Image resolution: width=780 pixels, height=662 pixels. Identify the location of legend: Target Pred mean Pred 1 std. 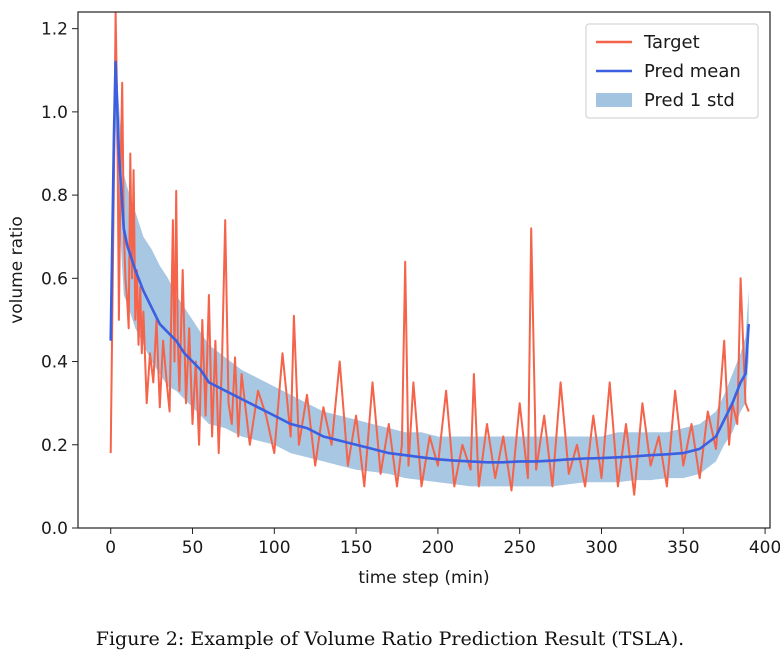
(672, 71).